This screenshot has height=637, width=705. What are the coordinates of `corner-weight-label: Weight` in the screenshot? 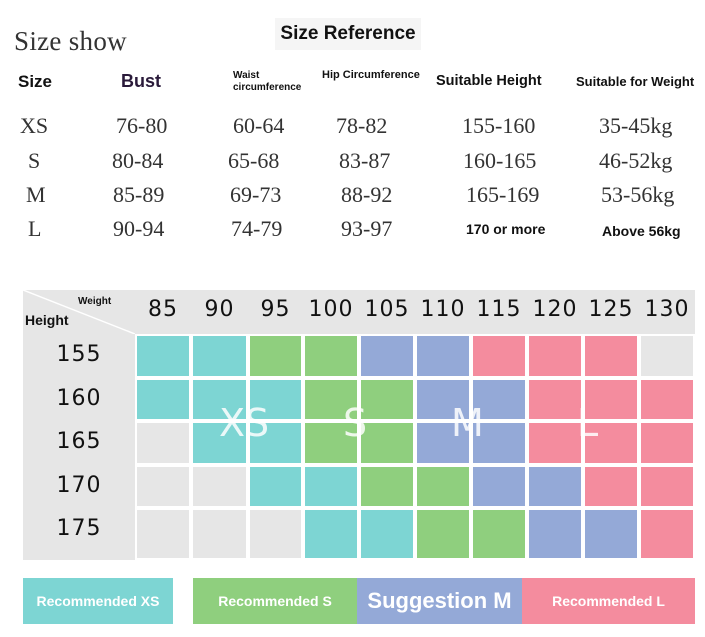 It's located at (95, 301).